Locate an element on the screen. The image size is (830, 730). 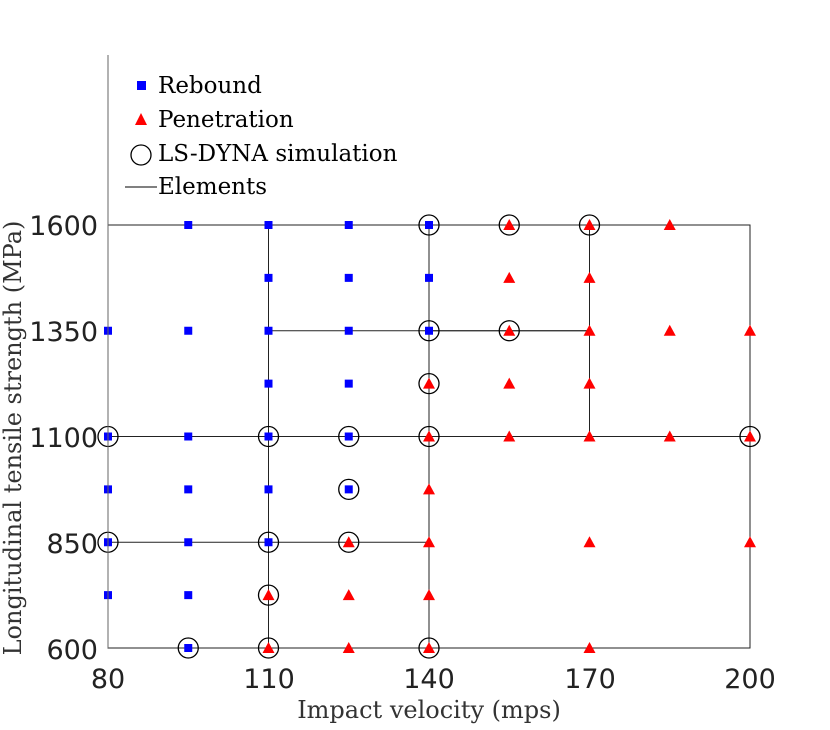
x-axis-label: Impact velocity (mps) is located at coordinates (429, 710).